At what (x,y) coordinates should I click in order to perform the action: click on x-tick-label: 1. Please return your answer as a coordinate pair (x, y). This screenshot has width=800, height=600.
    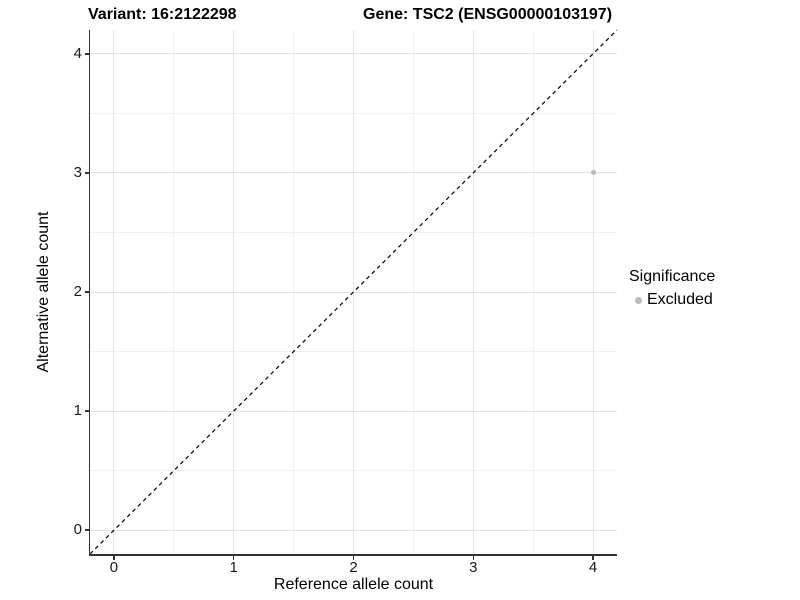
    Looking at the image, I should click on (233, 567).